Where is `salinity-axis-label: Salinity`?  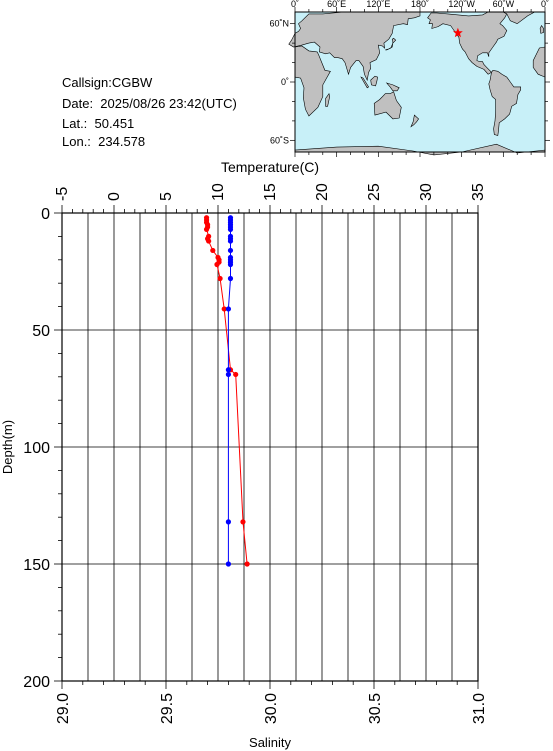 salinity-axis-label: Salinity is located at coordinates (270, 742).